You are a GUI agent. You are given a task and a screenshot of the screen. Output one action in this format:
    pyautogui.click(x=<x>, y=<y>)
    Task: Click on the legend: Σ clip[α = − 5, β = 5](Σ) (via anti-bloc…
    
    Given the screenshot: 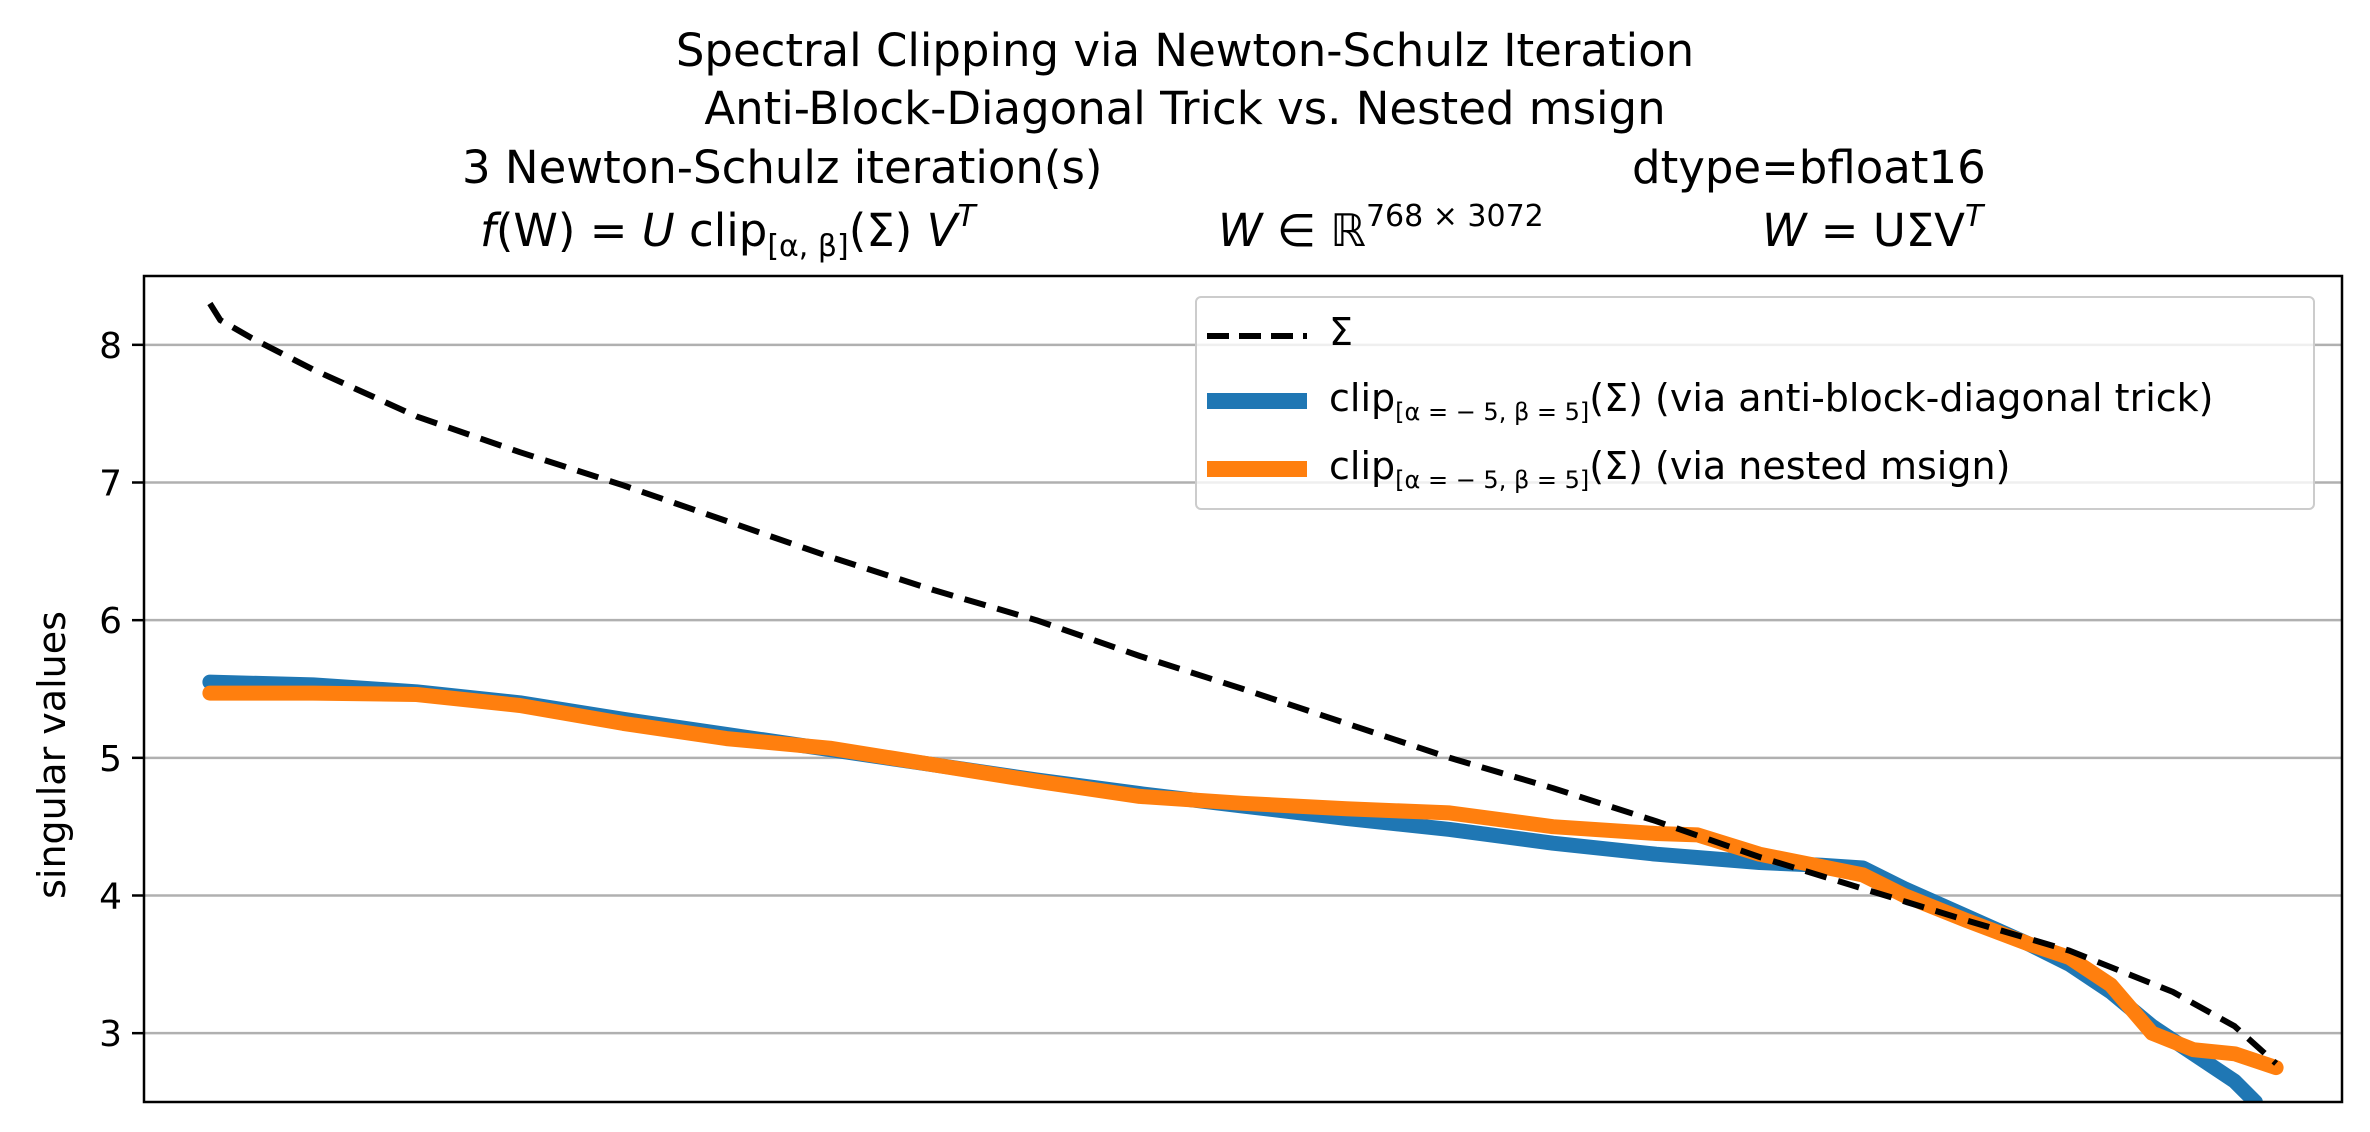 What is the action you would take?
    pyautogui.click(x=1755, y=403)
    